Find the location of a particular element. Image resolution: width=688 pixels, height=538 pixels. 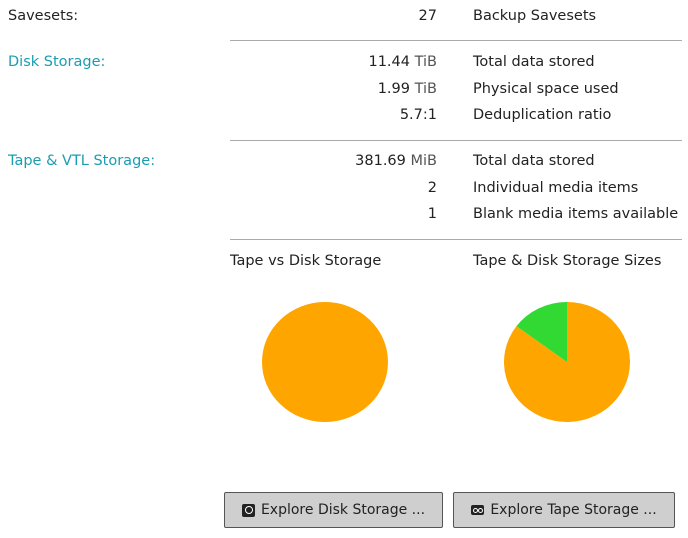

number: 2 is located at coordinates (432, 187).